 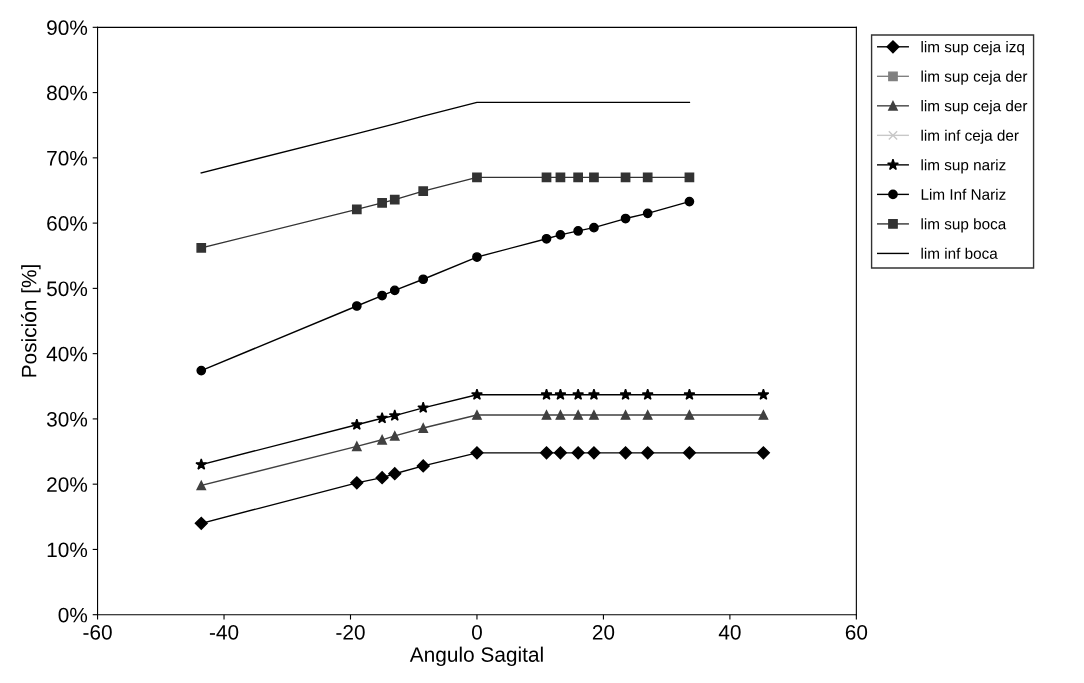 I want to click on y-tick-label: 90%, so click(x=67, y=28).